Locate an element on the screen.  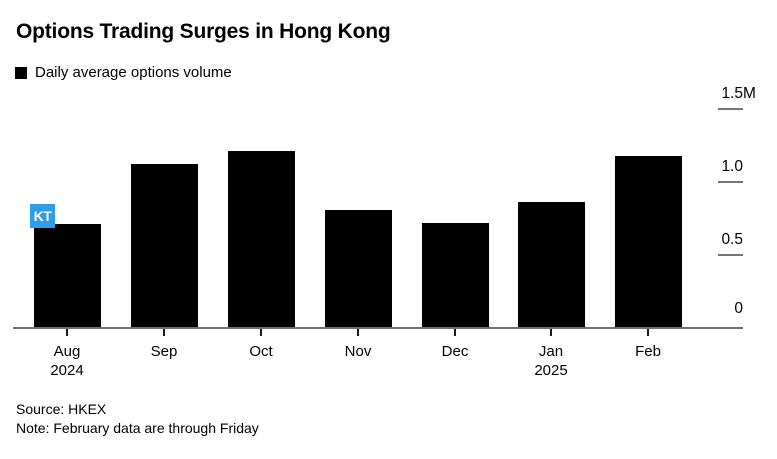
x-tick-label: Feb is located at coordinates (648, 351).